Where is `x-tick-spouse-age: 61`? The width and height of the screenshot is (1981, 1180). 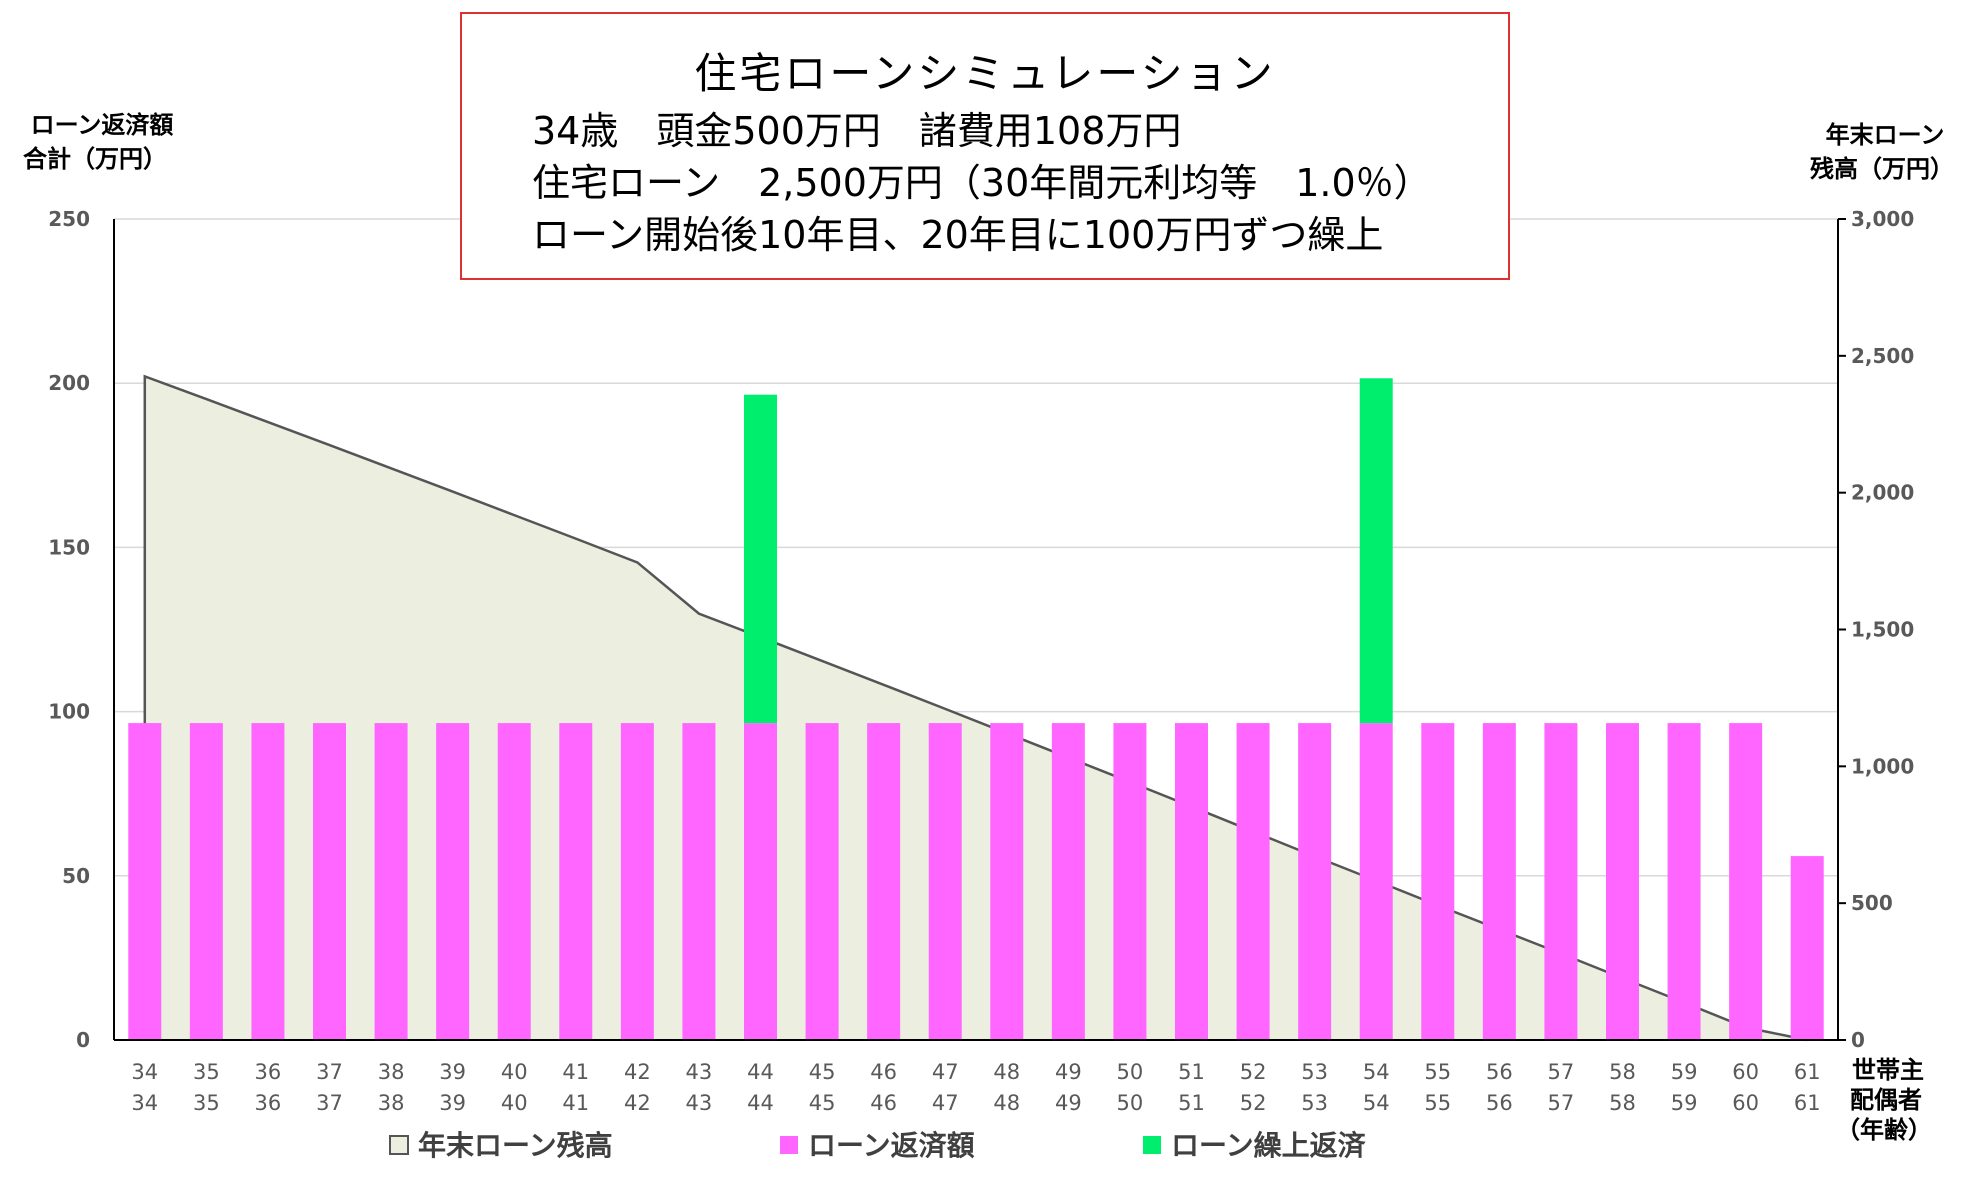
x-tick-spouse-age: 61 is located at coordinates (1807, 1103).